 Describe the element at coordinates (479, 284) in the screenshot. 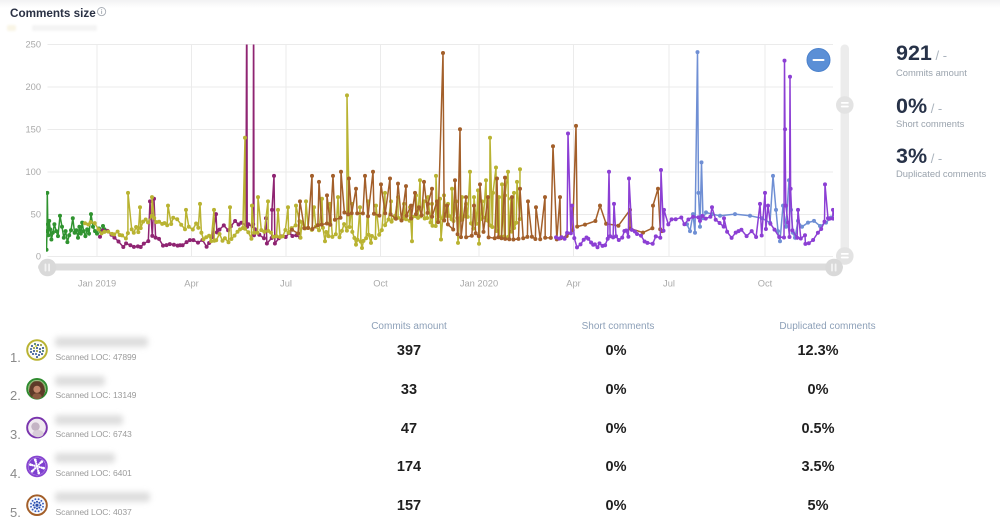

I see `svg-text: Jan 2020` at that location.